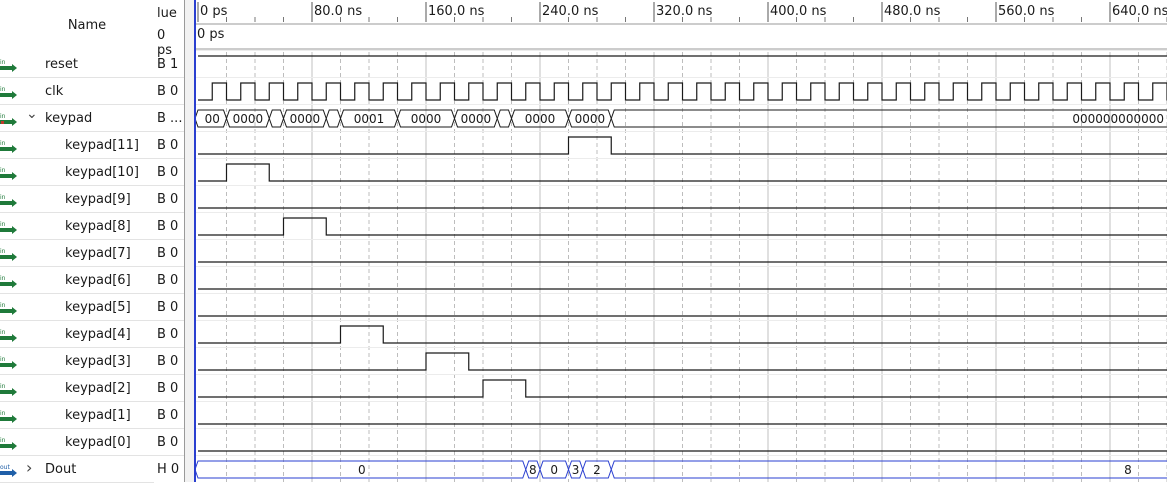  What do you see at coordinates (888, 469) in the screenshot?
I see `dout-bus-segment` at bounding box center [888, 469].